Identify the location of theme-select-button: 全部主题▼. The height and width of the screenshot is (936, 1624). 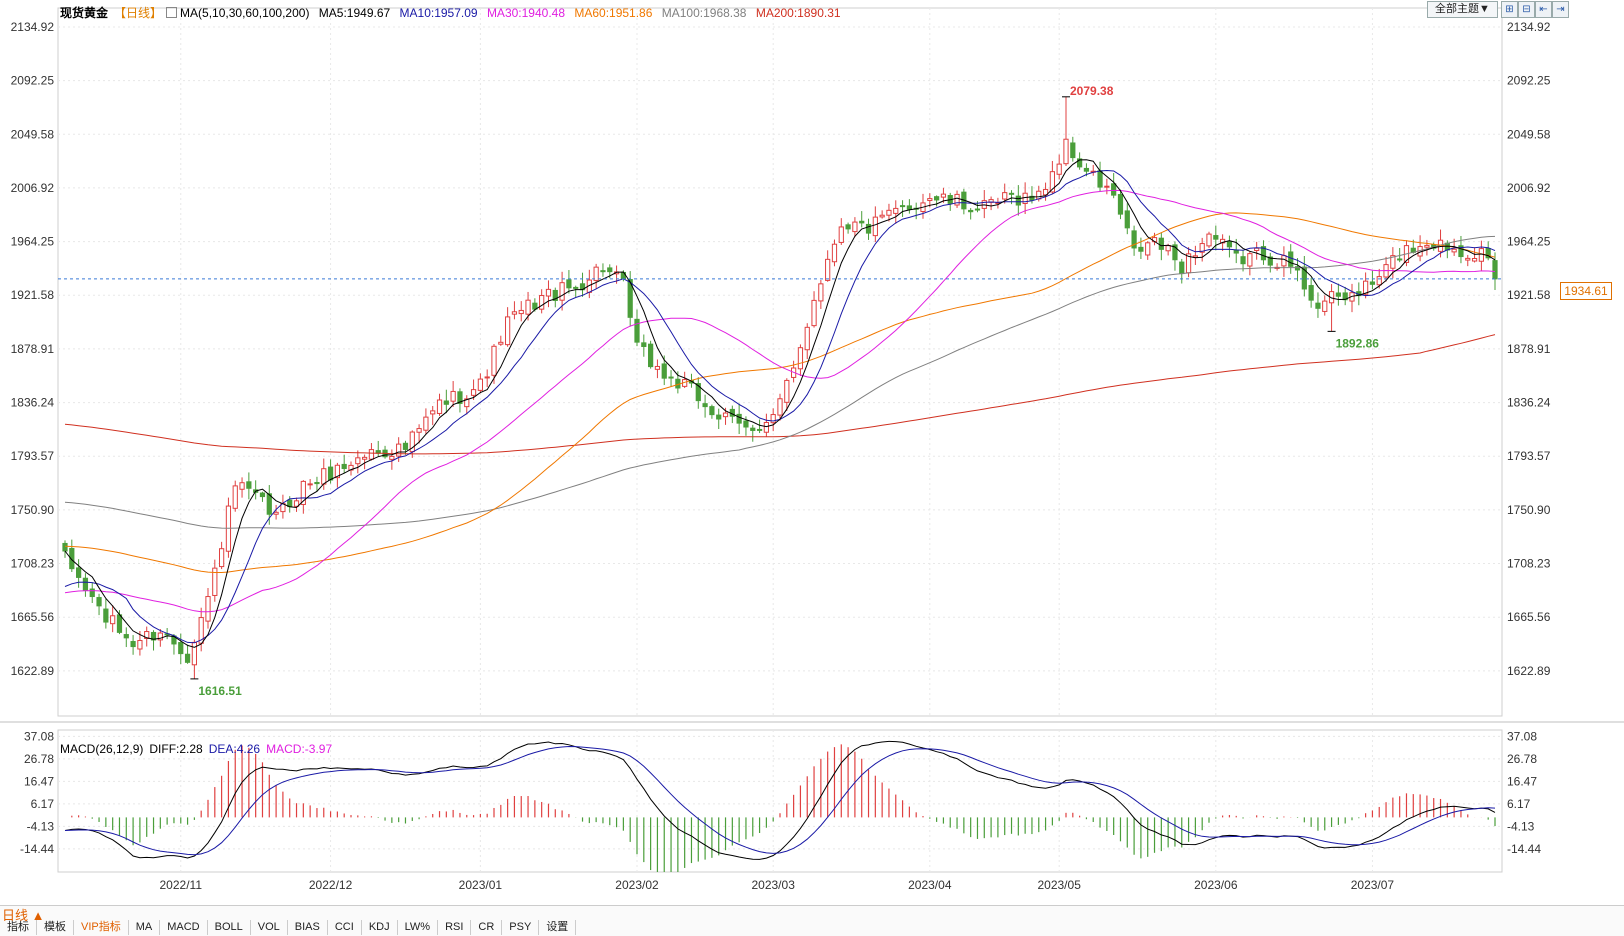
(1462, 9).